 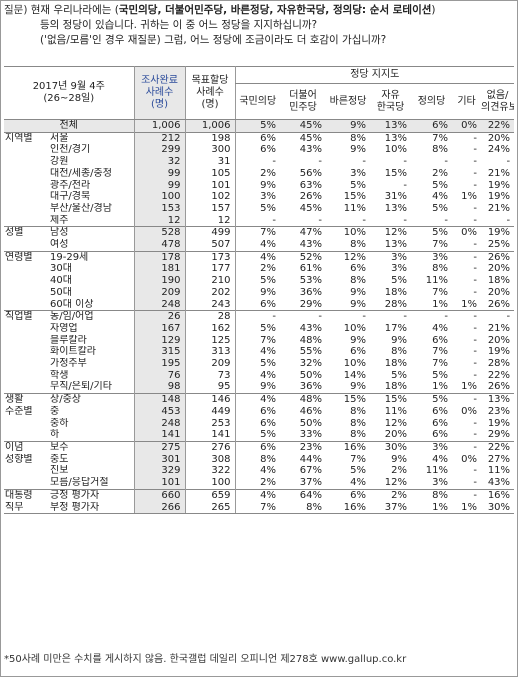 I want to click on party-value-4: 5%, so click(x=440, y=185).